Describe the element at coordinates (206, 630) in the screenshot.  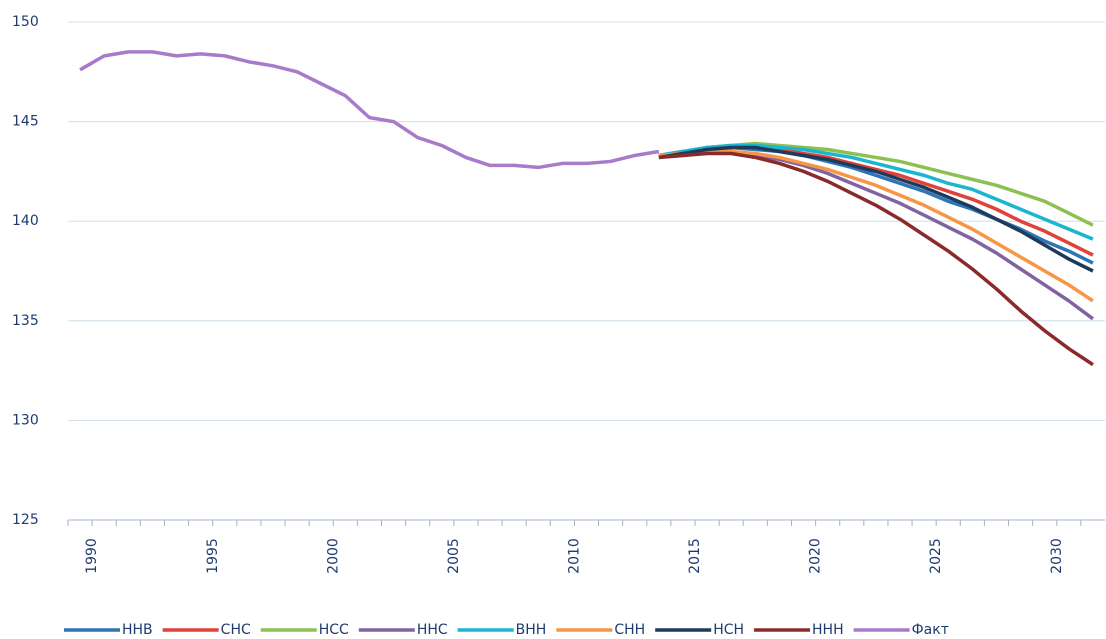
I see `legend-item: СНС` at that location.